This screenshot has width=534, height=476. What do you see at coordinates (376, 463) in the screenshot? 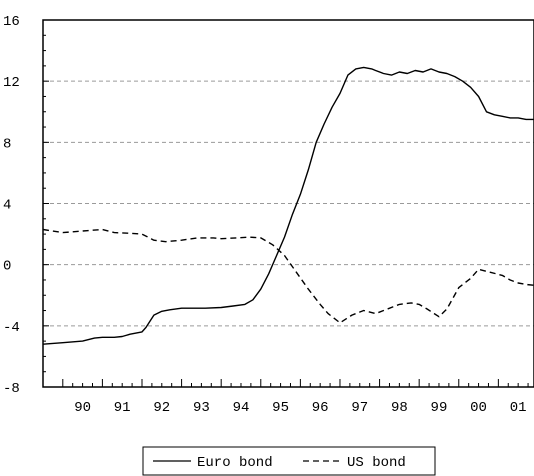
I see `legend-label-us-bond: US bond` at bounding box center [376, 463].